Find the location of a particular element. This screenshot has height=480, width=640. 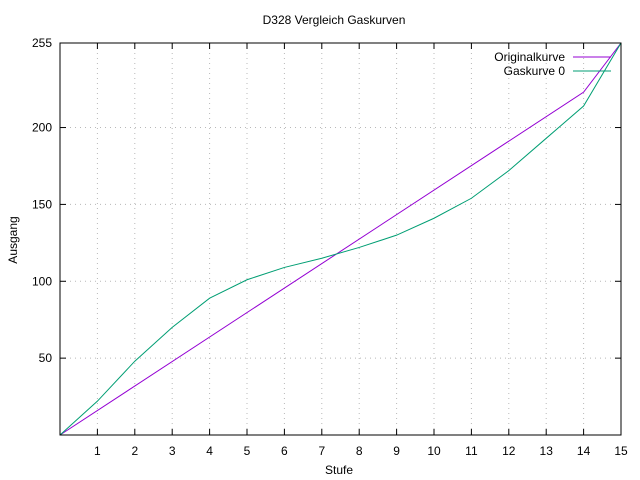

y-tick-label: 150 is located at coordinates (42, 204).